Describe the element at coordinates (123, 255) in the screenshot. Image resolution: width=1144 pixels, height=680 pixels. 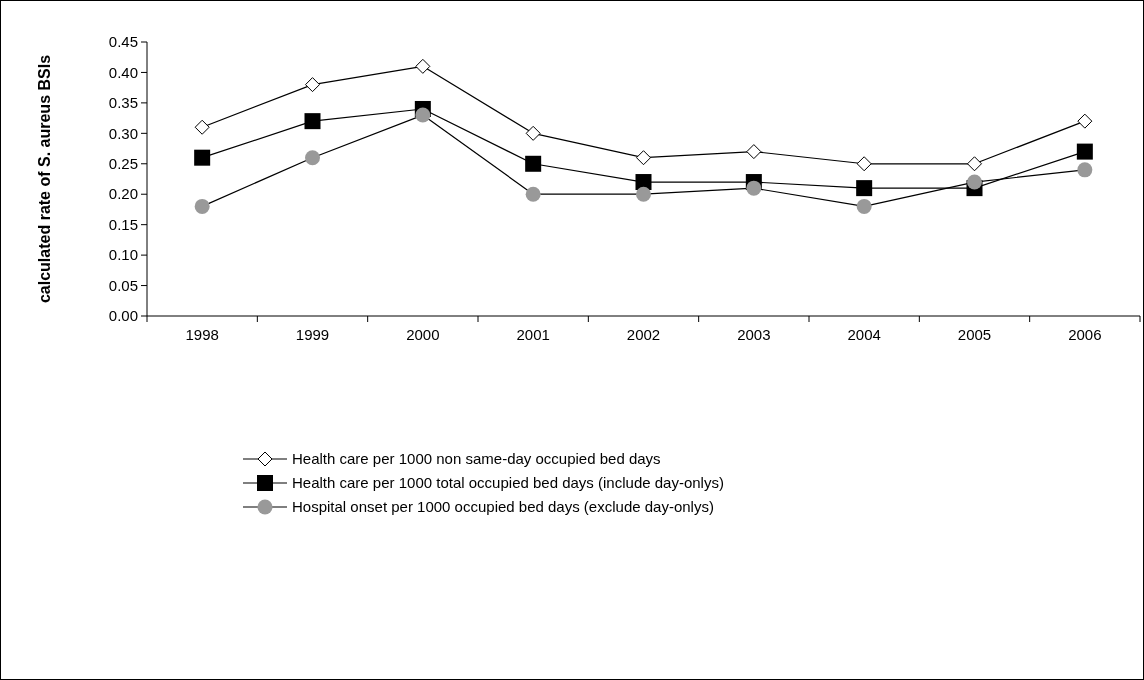
I see `y-tick-label: 0.10` at that location.